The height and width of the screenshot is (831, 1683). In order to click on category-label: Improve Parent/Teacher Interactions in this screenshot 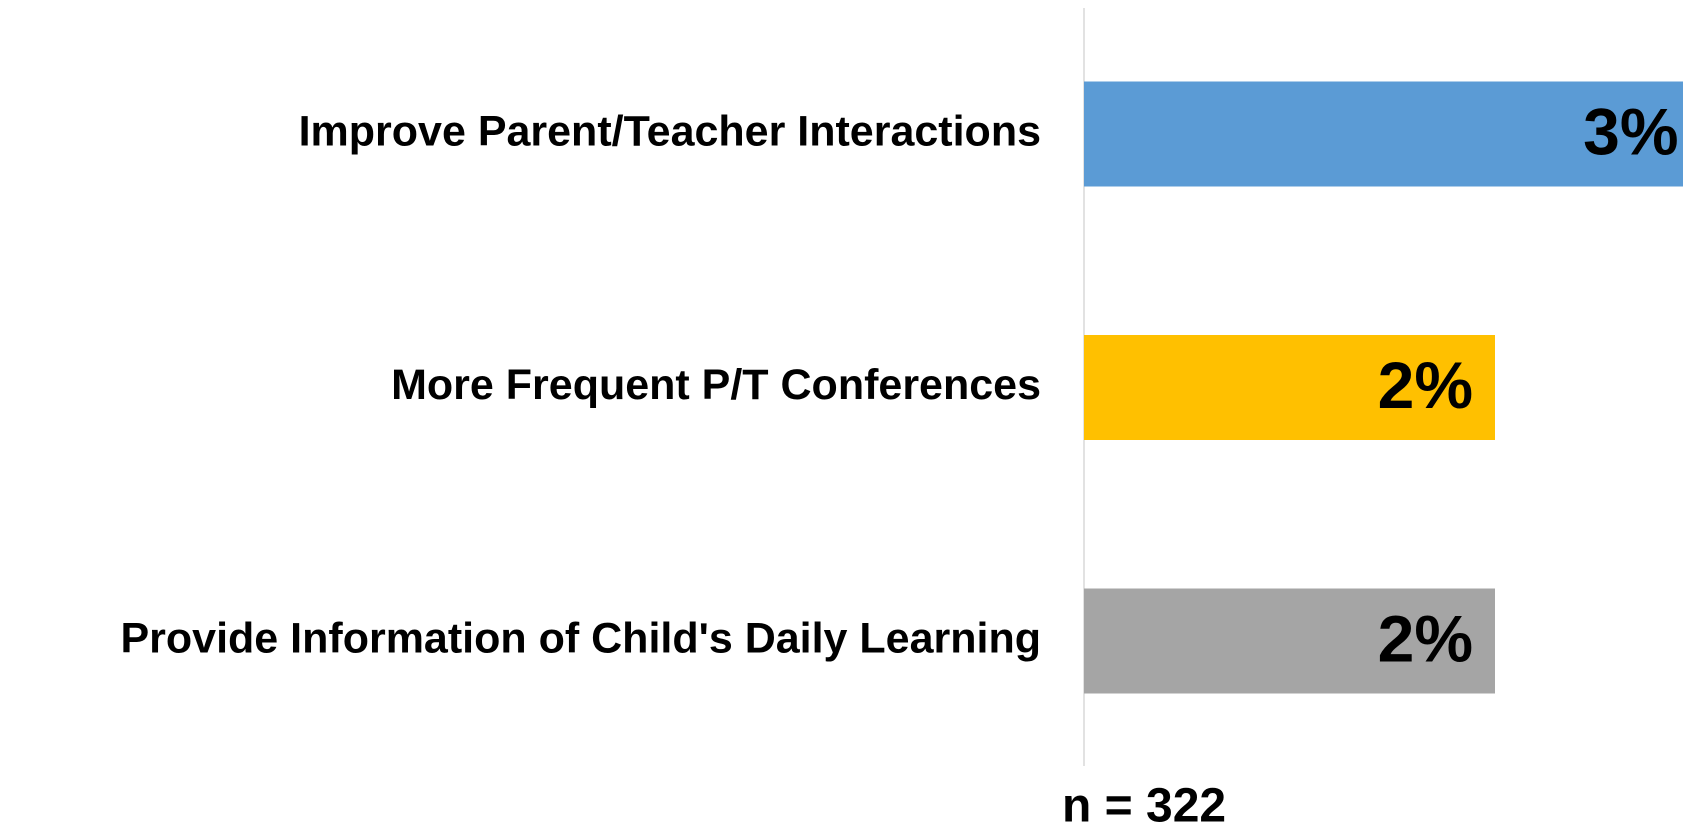, I will do `click(670, 131)`.